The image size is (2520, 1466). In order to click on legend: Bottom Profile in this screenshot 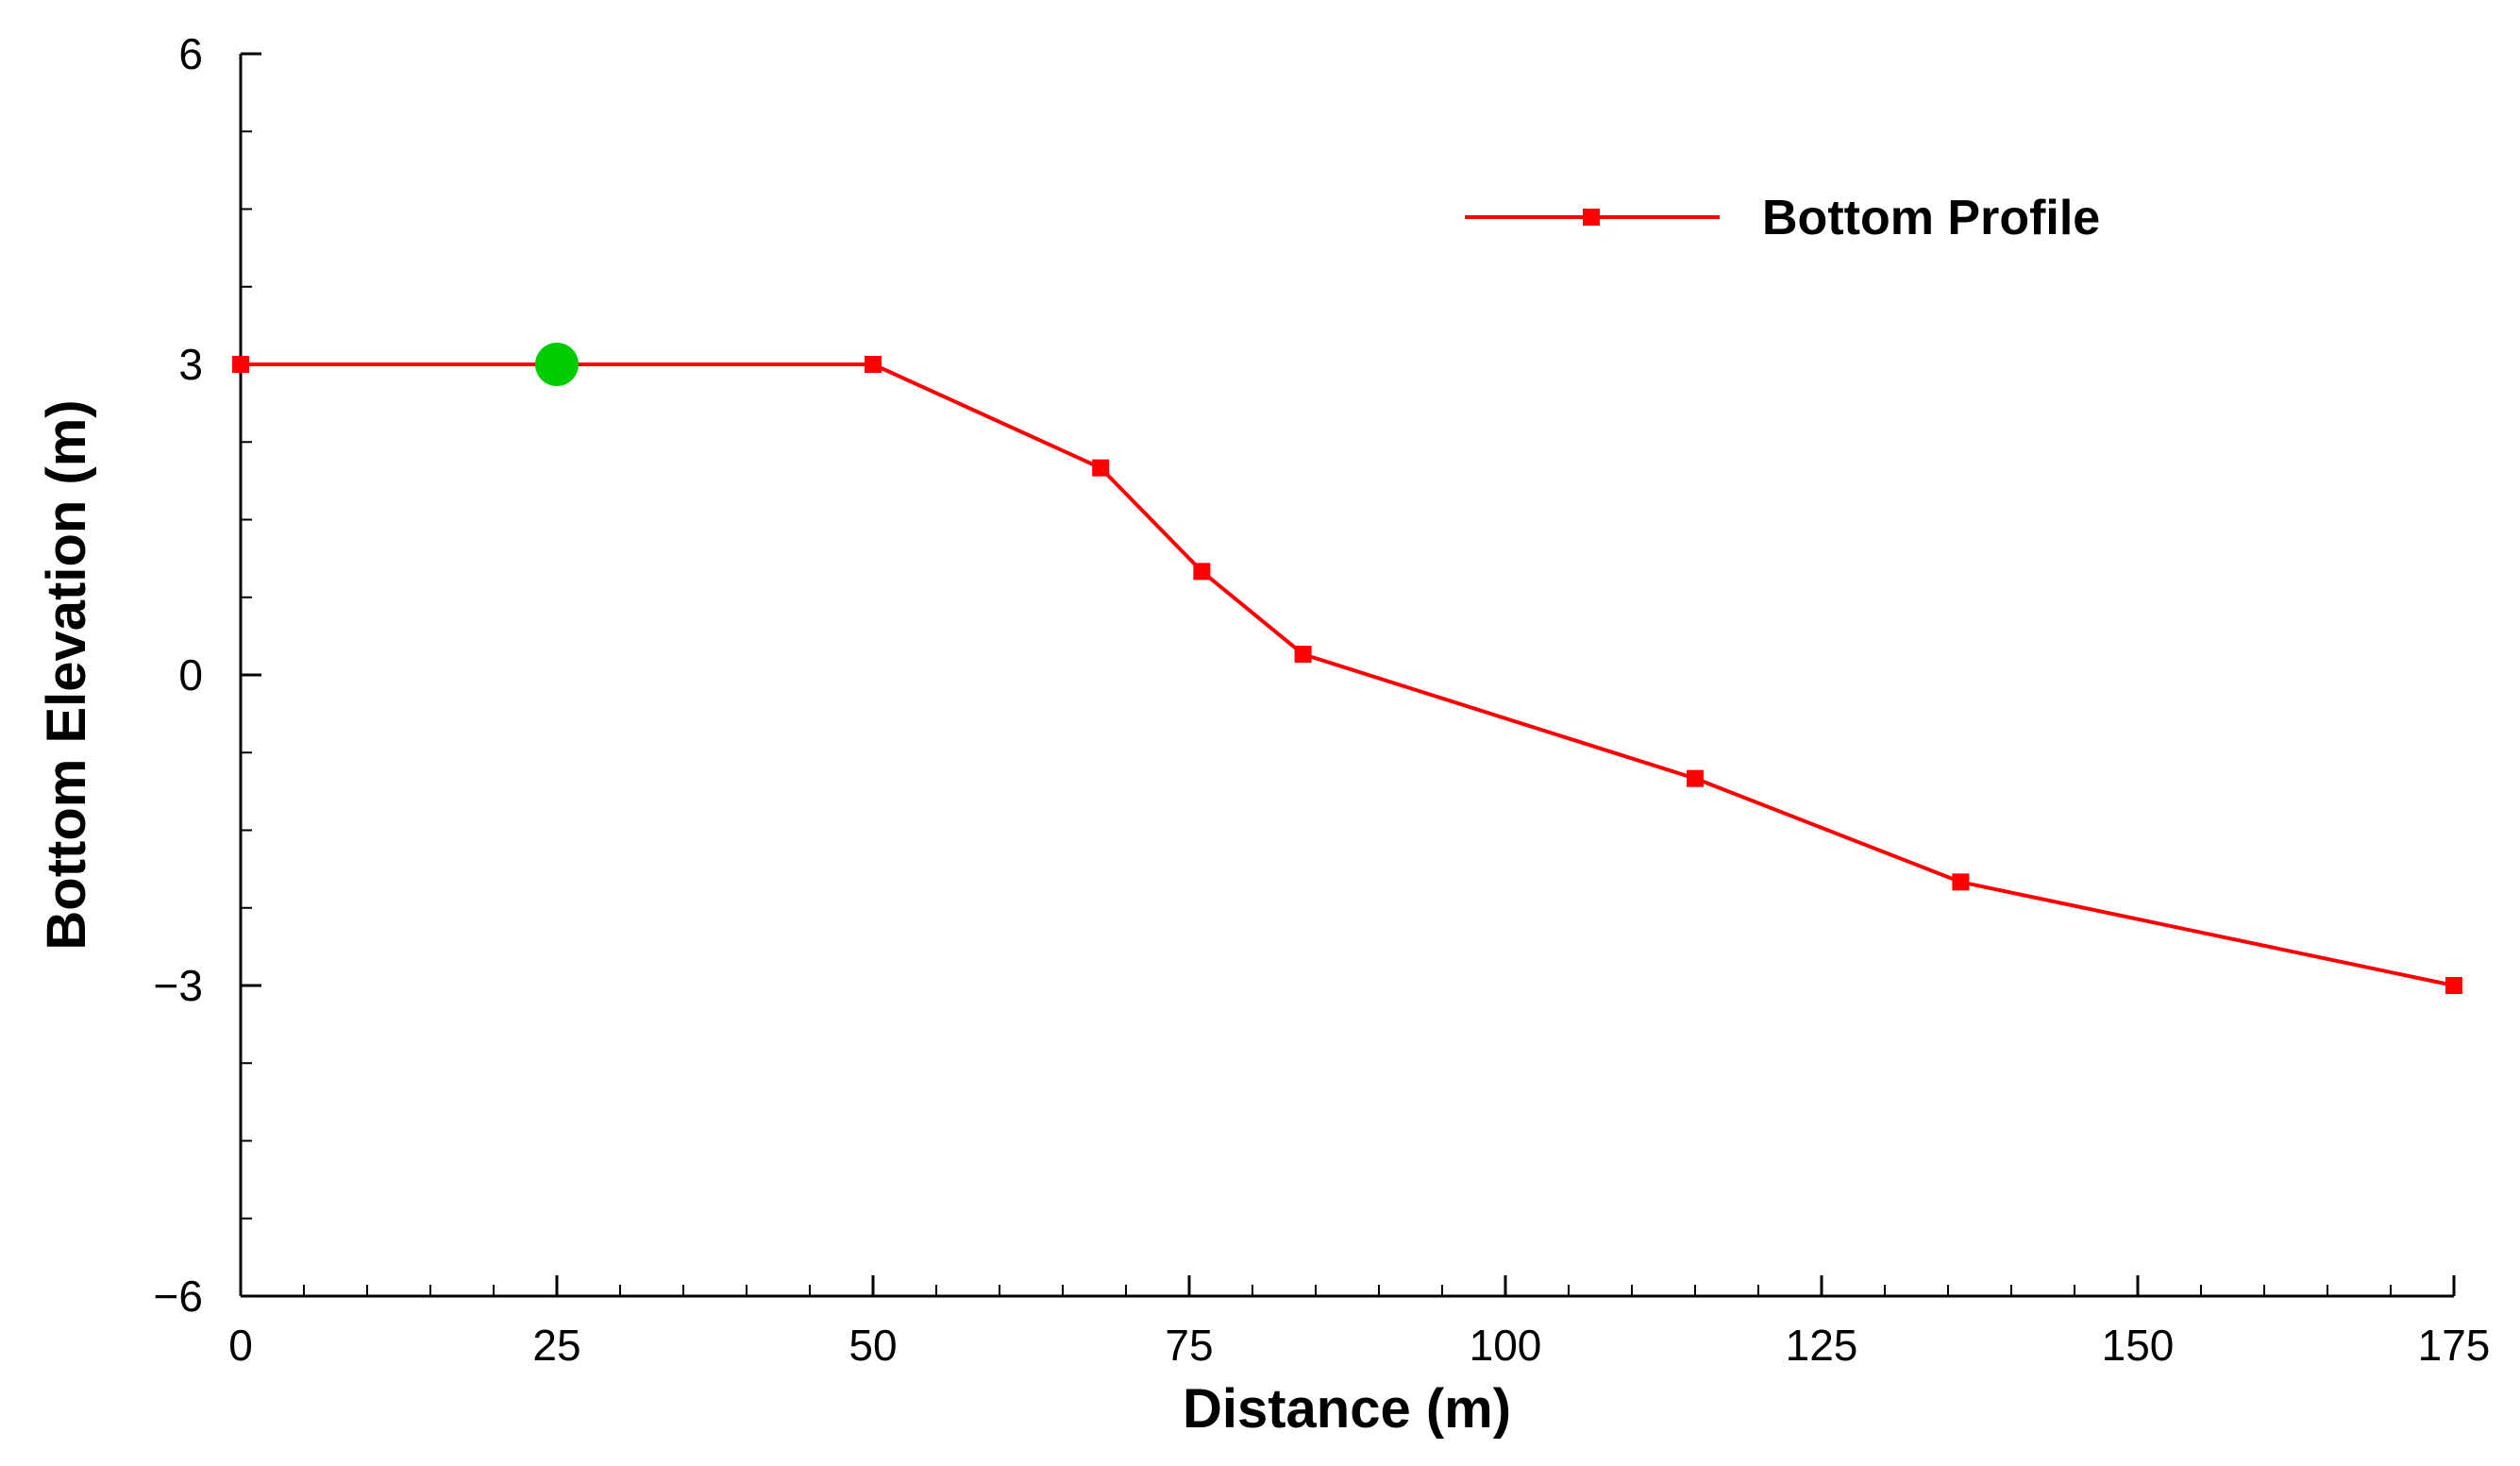, I will do `click(1782, 218)`.